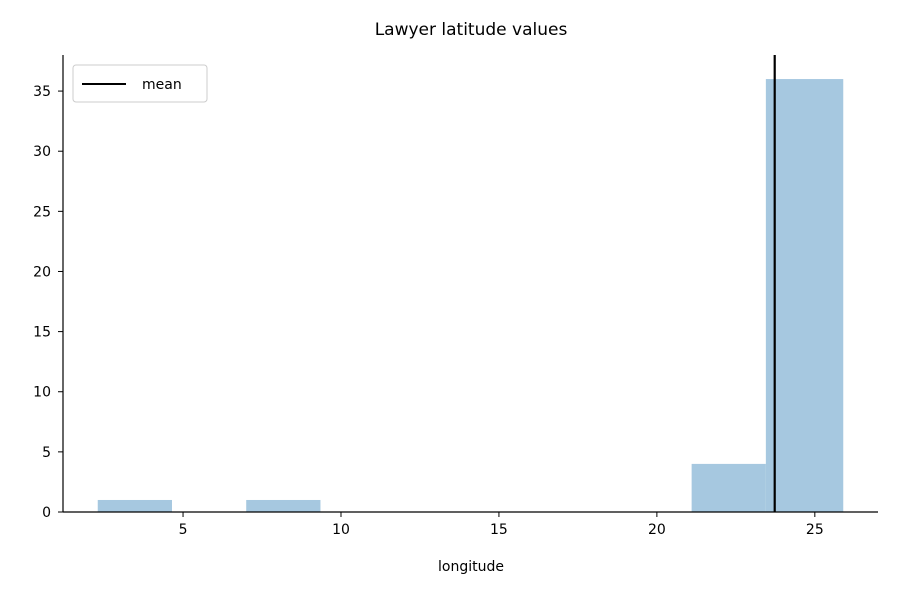 Image resolution: width=900 pixels, height=600 pixels. I want to click on y-tick-label: 10, so click(42, 393).